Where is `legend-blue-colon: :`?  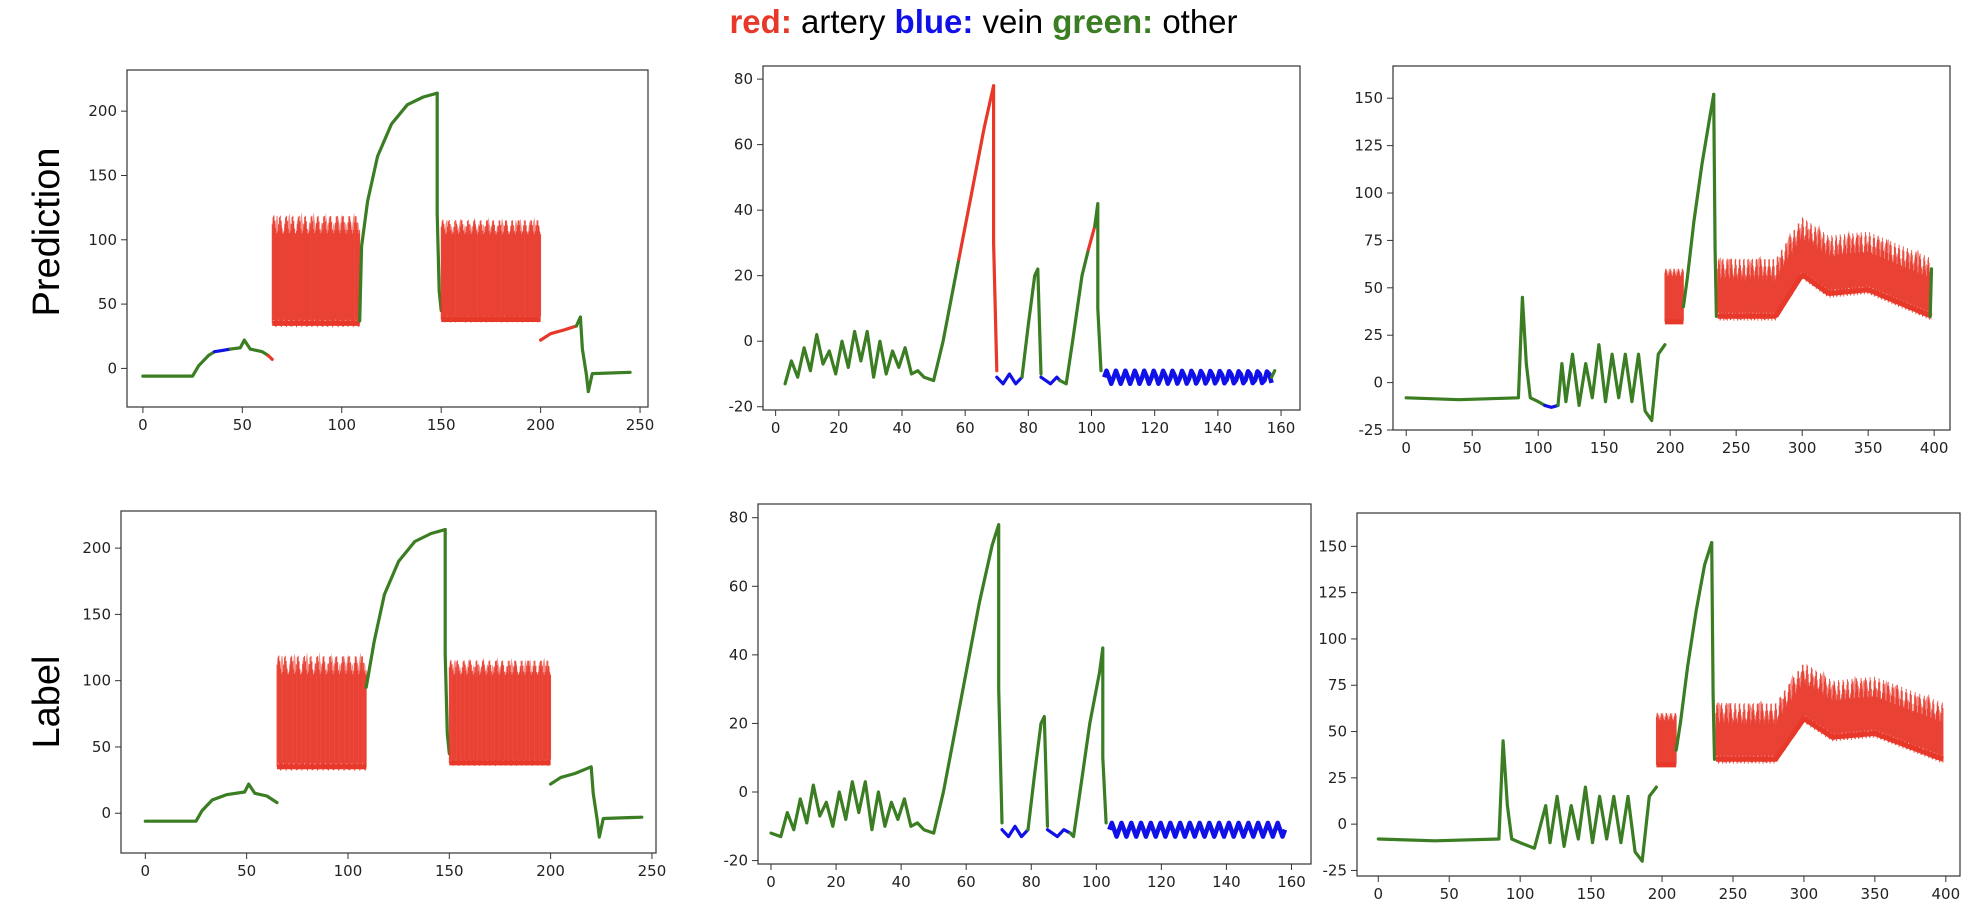 legend-blue-colon: : is located at coordinates (968, 21).